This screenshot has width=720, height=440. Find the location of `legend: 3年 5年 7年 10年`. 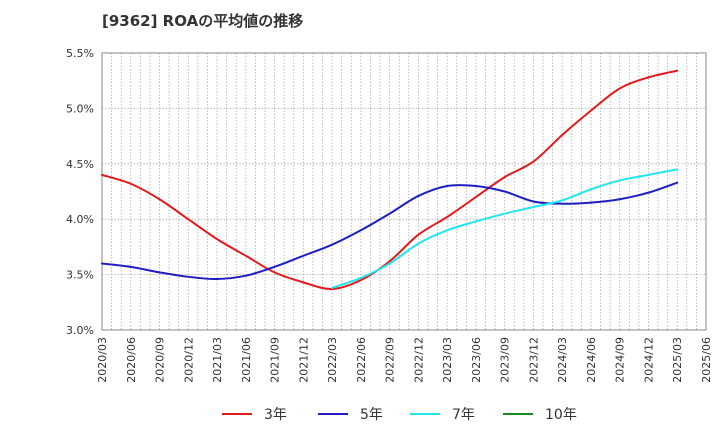

legend: 3年 5年 7年 10年 is located at coordinates (399, 415).